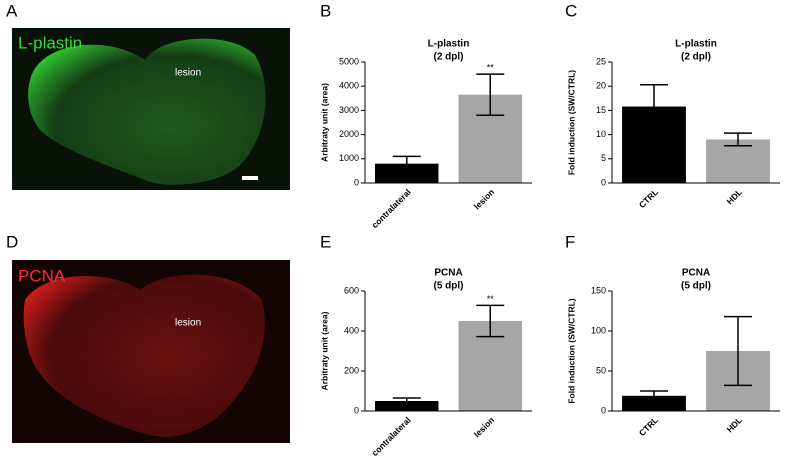  Describe the element at coordinates (349, 158) in the screenshot. I see `y-tick-label: 1000` at that location.